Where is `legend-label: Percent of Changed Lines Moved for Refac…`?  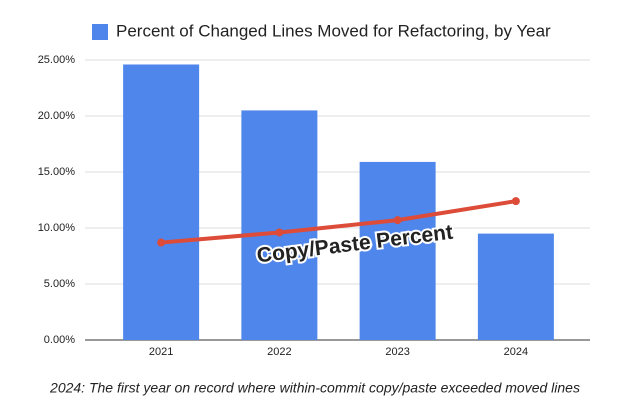 legend-label: Percent of Changed Lines Moved for Refac… is located at coordinates (333, 30).